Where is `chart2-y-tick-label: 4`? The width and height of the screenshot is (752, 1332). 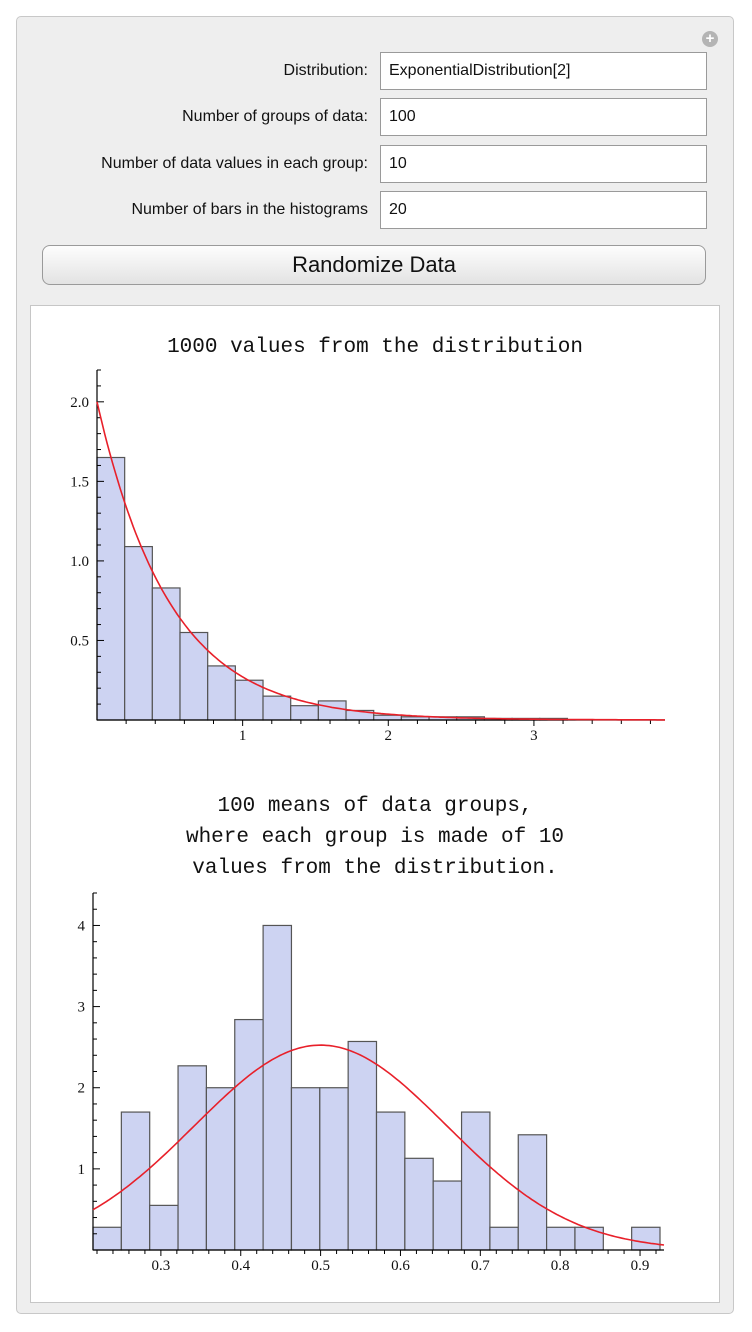
chart2-y-tick-label: 4 is located at coordinates (82, 926).